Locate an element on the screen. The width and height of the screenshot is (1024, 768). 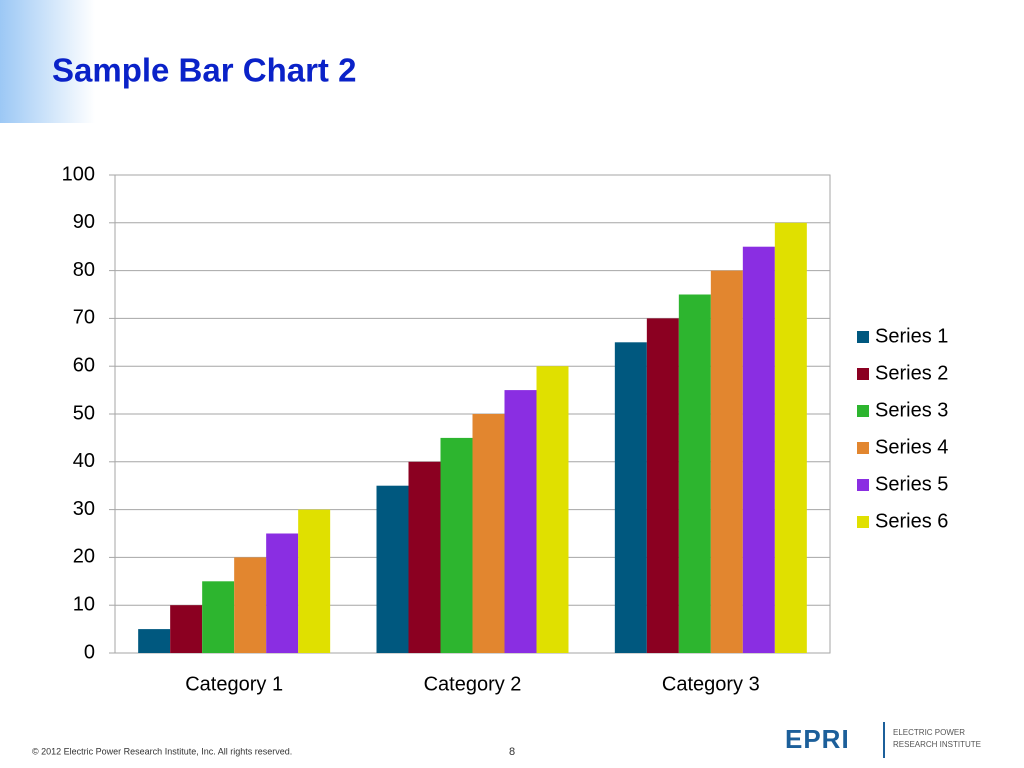
y-tick-label: 30 is located at coordinates (84, 509).